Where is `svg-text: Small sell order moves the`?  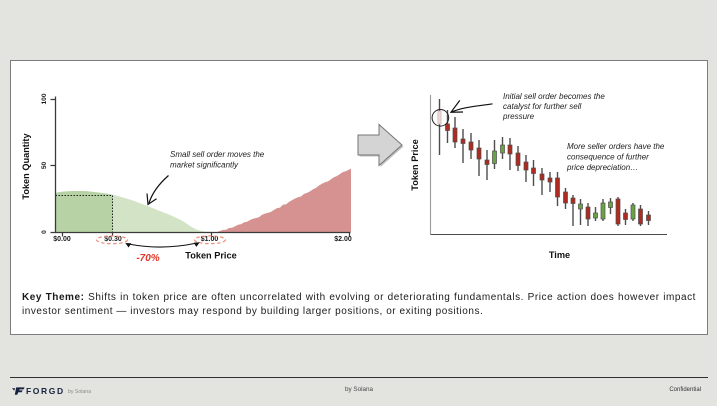
svg-text: Small sell order moves the is located at coordinates (217, 154).